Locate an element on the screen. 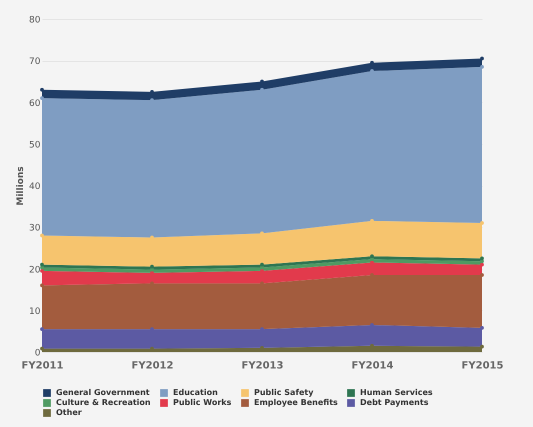 The image size is (533, 427). y-tick-label: 40 is located at coordinates (35, 187).